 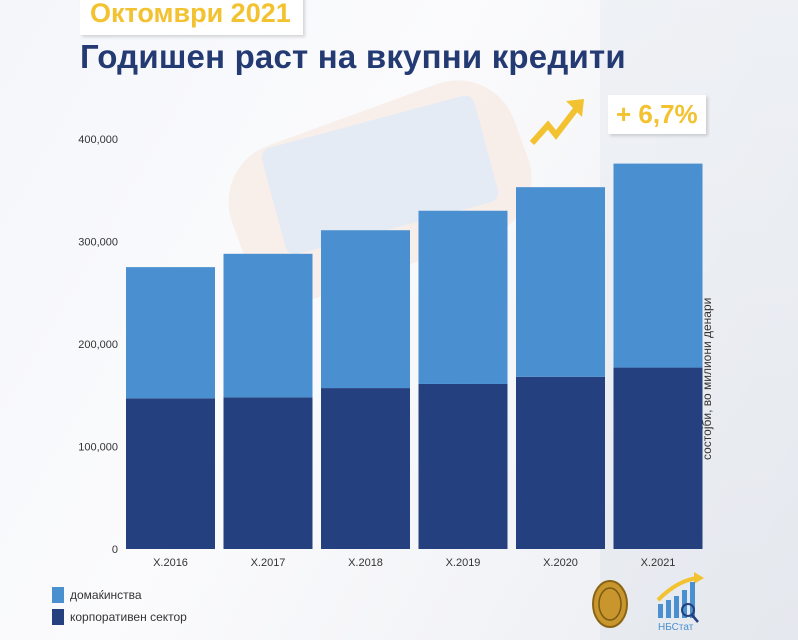 What do you see at coordinates (268, 563) in the screenshot?
I see `x-tick-label: X.2017` at bounding box center [268, 563].